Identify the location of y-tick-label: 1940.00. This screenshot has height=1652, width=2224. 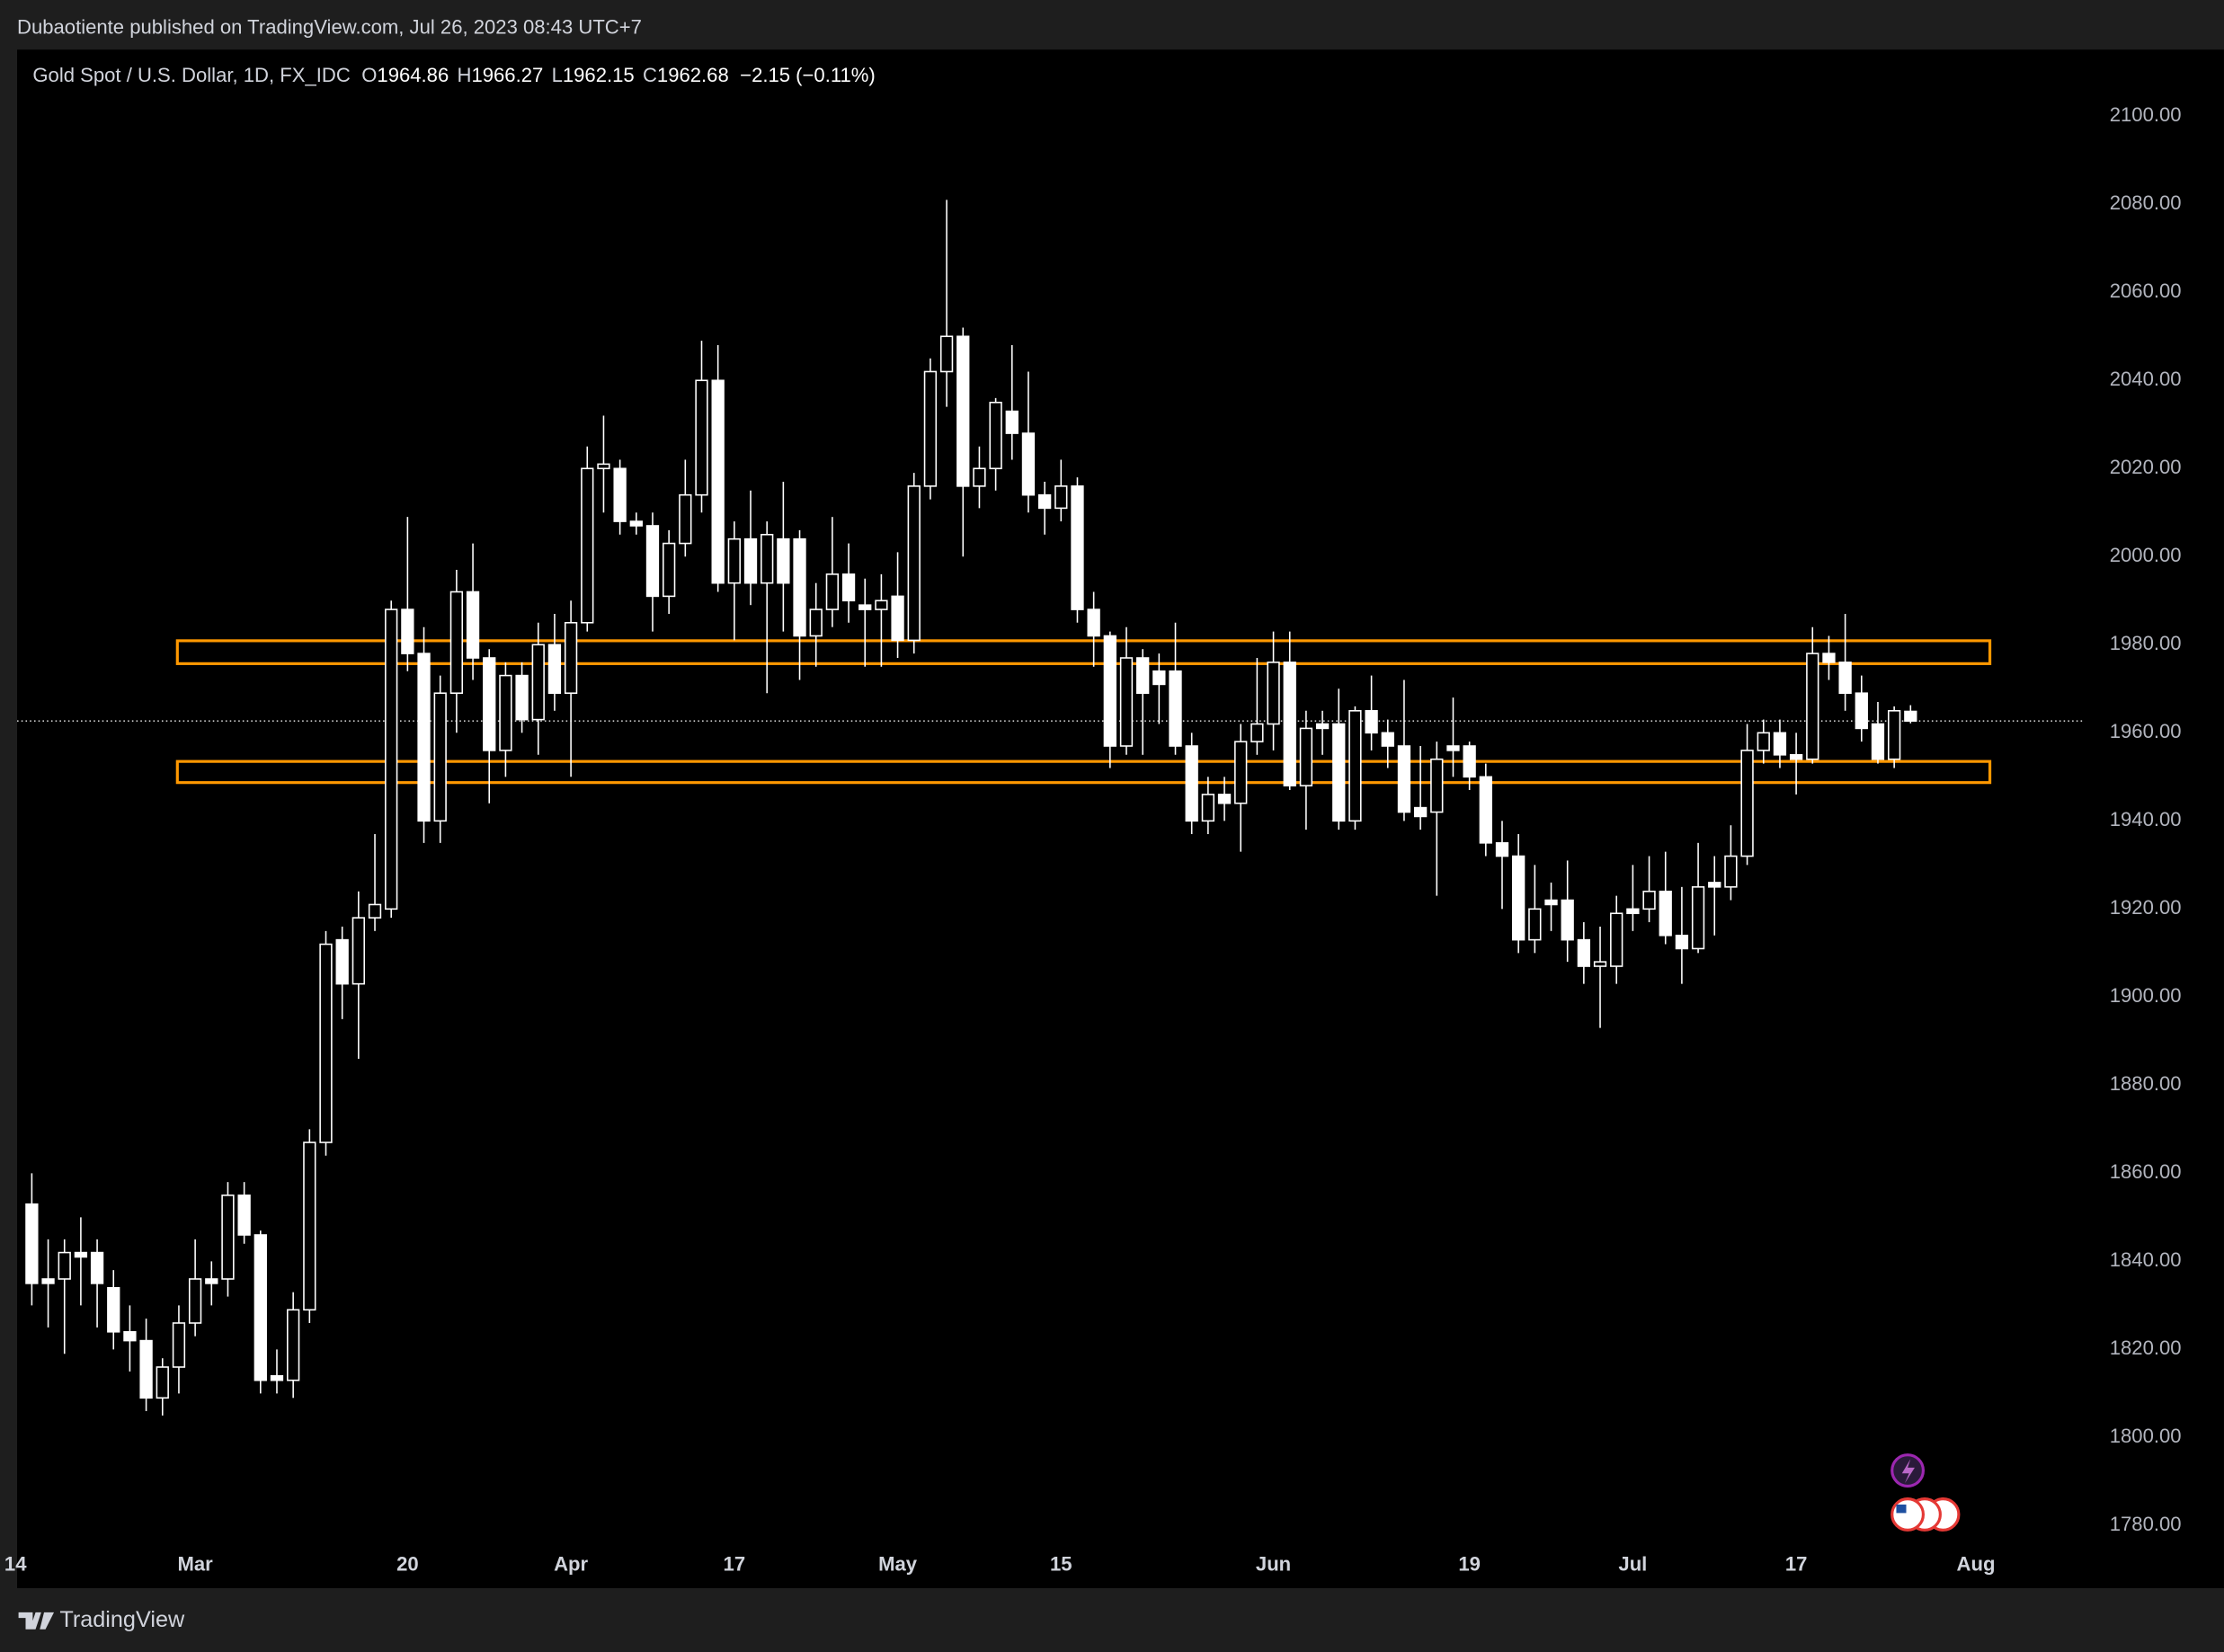
(2146, 819).